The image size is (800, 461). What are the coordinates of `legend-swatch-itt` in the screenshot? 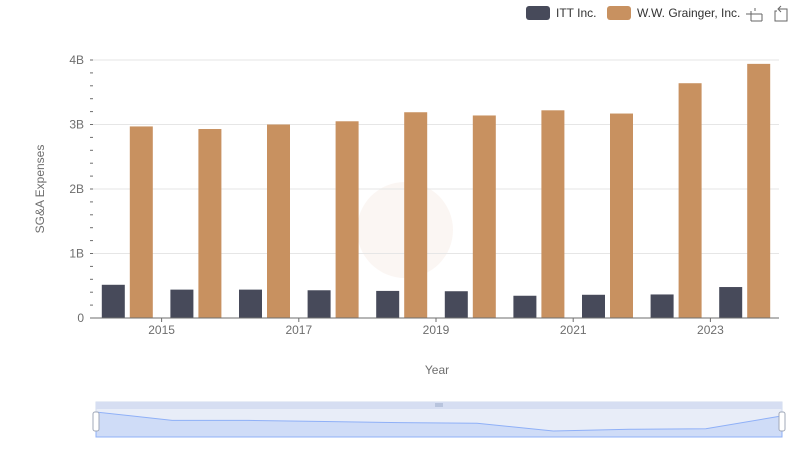 It's located at (538, 13).